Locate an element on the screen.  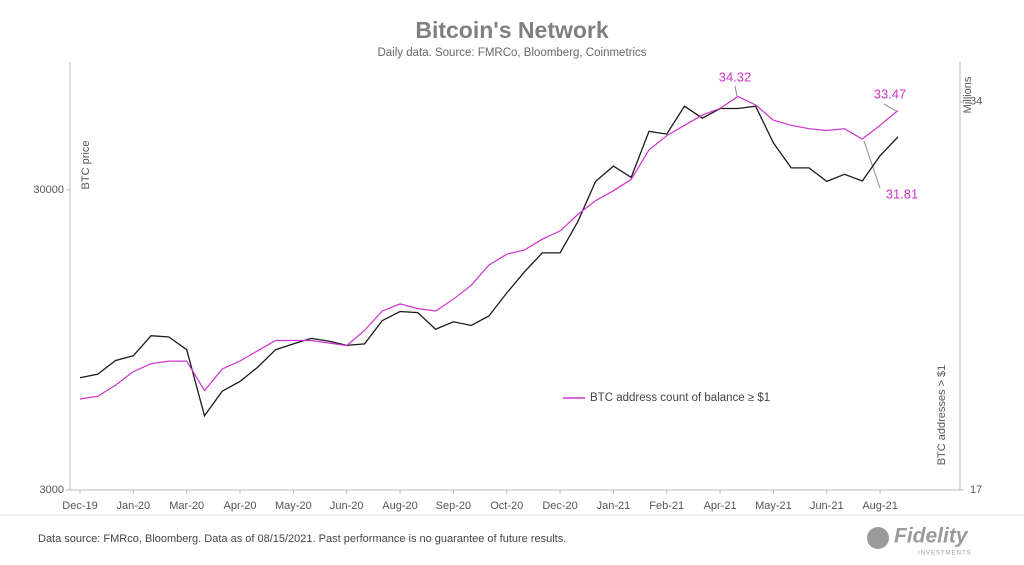
x-tick-label: May-21 is located at coordinates (773, 506).